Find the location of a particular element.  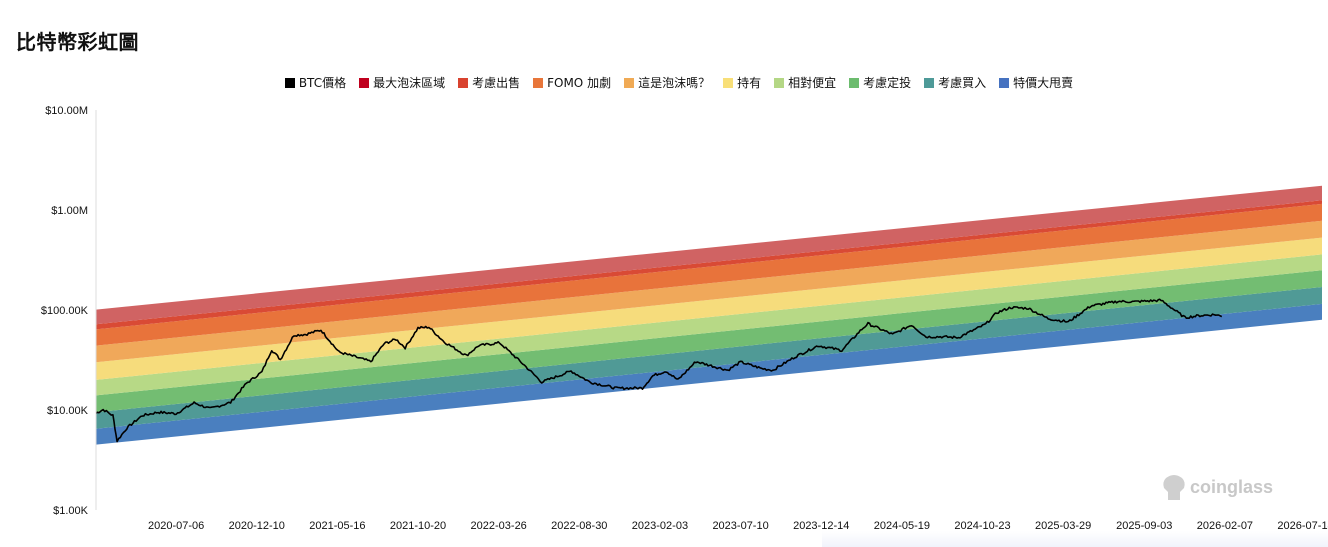

y-tick-label: $10.00M is located at coordinates (66, 111).